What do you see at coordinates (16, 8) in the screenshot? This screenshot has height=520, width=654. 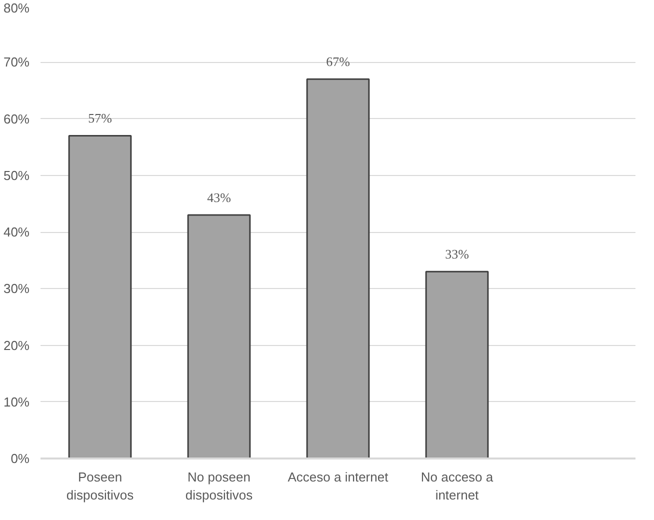 I see `y-tick-label: 80%` at bounding box center [16, 8].